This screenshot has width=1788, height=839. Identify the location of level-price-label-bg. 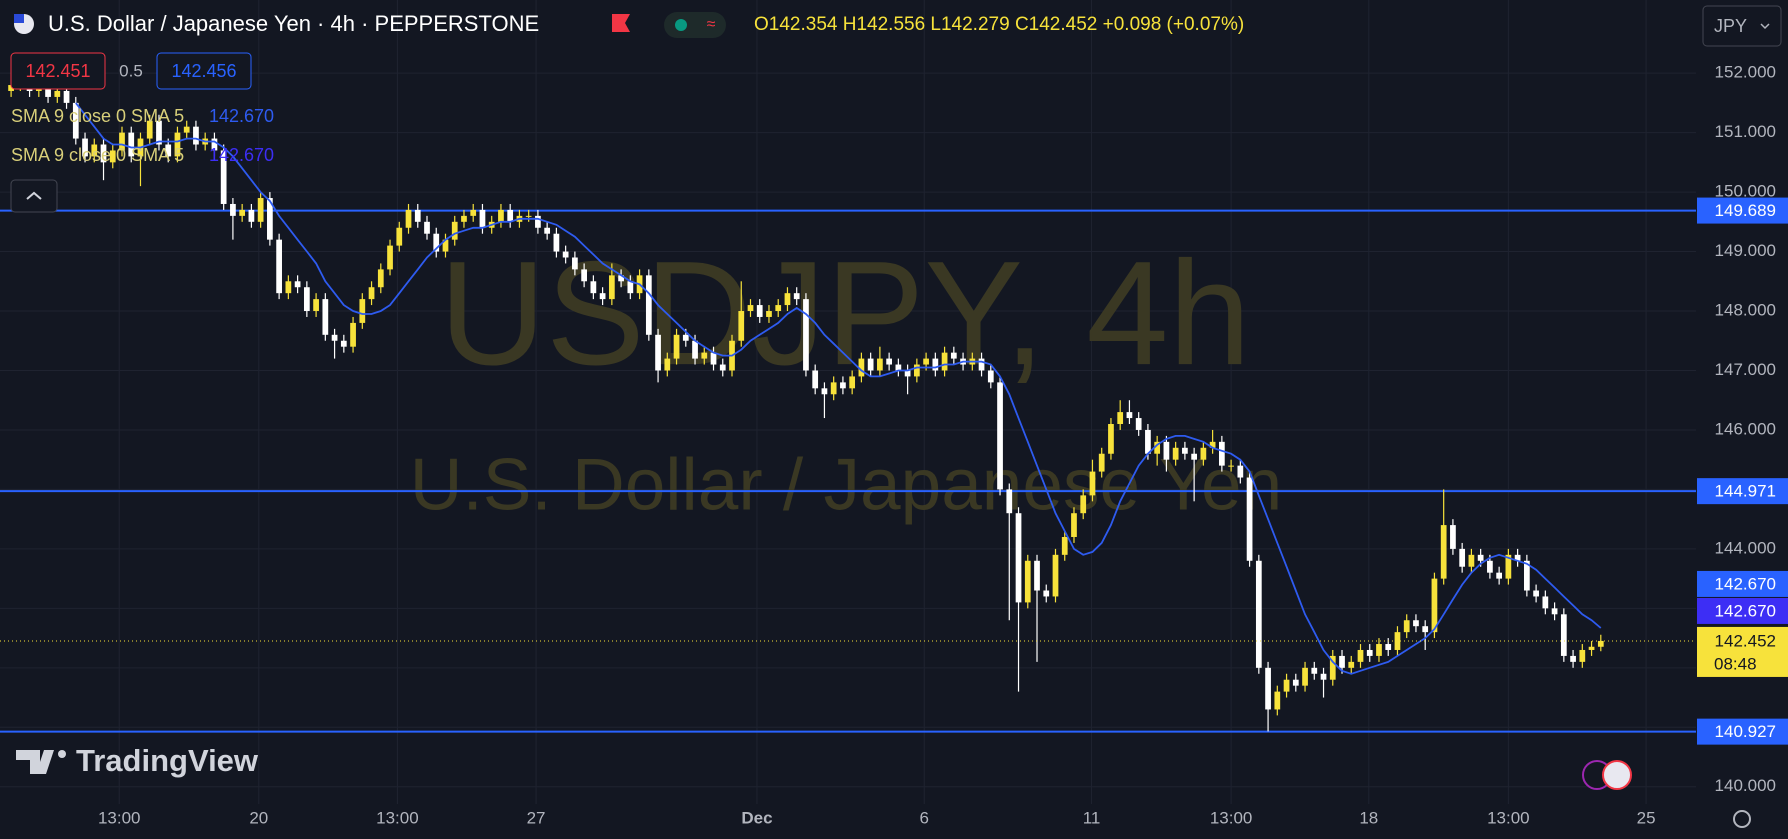
(1742, 210).